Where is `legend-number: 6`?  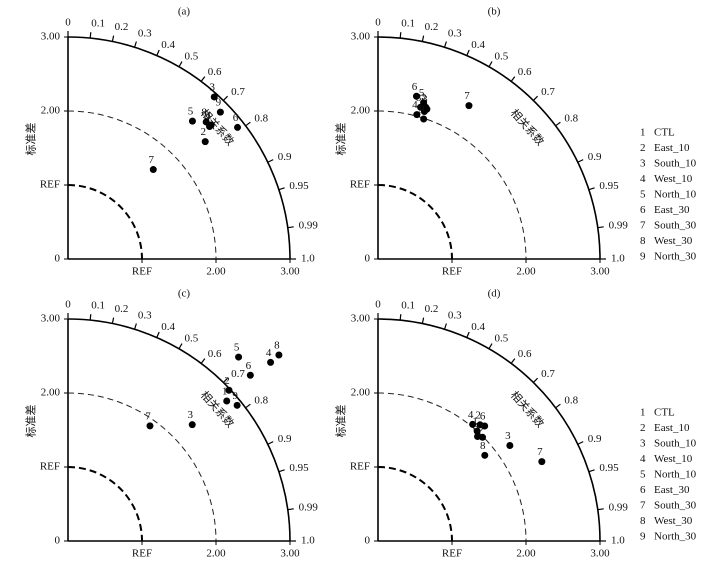
legend-number: 6 is located at coordinates (643, 210).